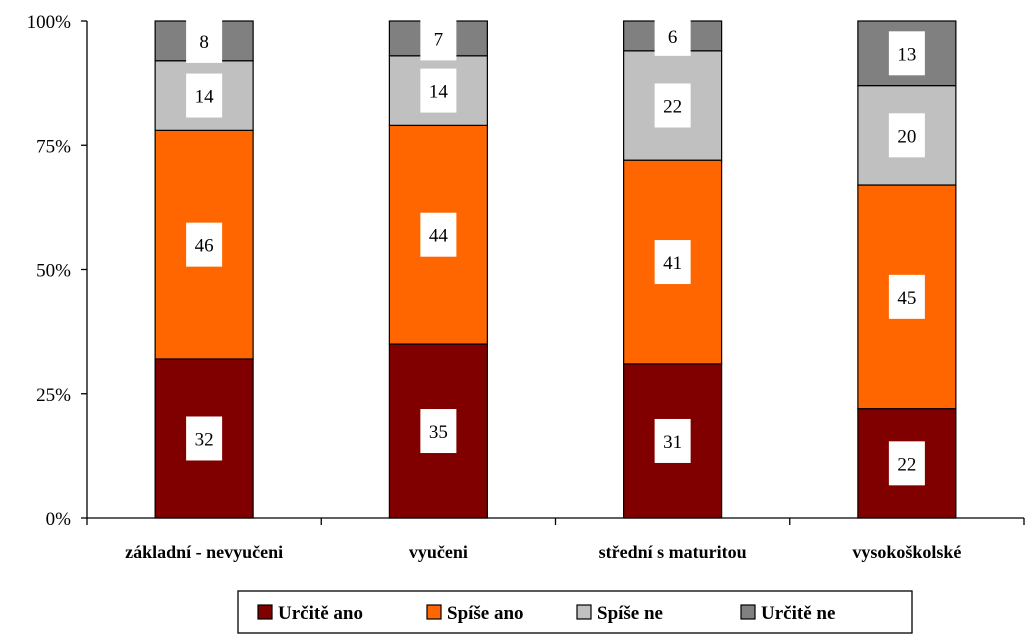 The image size is (1029, 637). I want to click on data-label: 41, so click(672, 263).